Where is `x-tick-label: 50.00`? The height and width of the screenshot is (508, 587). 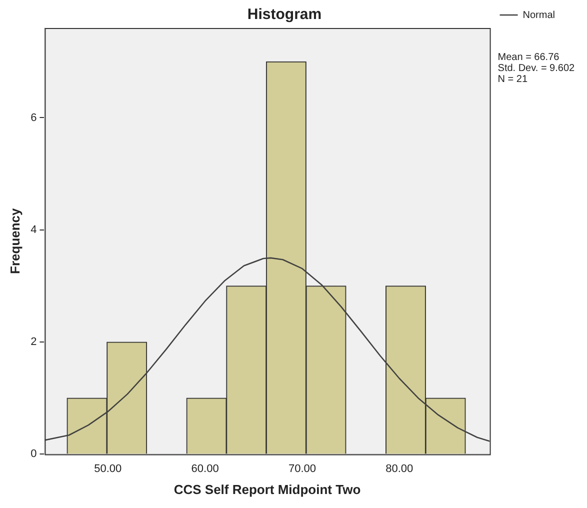
x-tick-label: 50.00 is located at coordinates (108, 468).